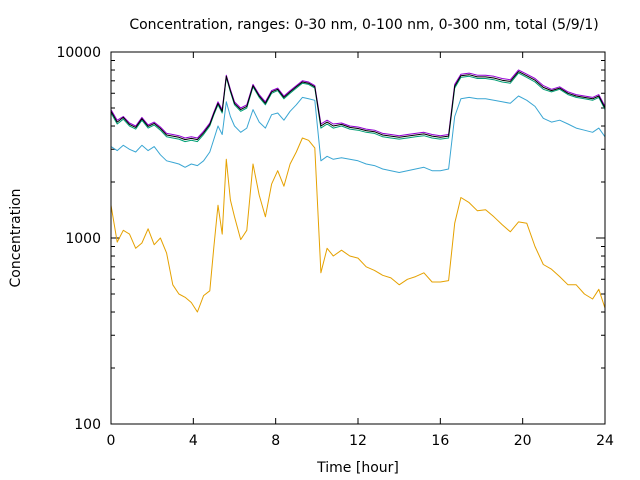  What do you see at coordinates (358, 441) in the screenshot?
I see `x-tick-label: 12` at bounding box center [358, 441].